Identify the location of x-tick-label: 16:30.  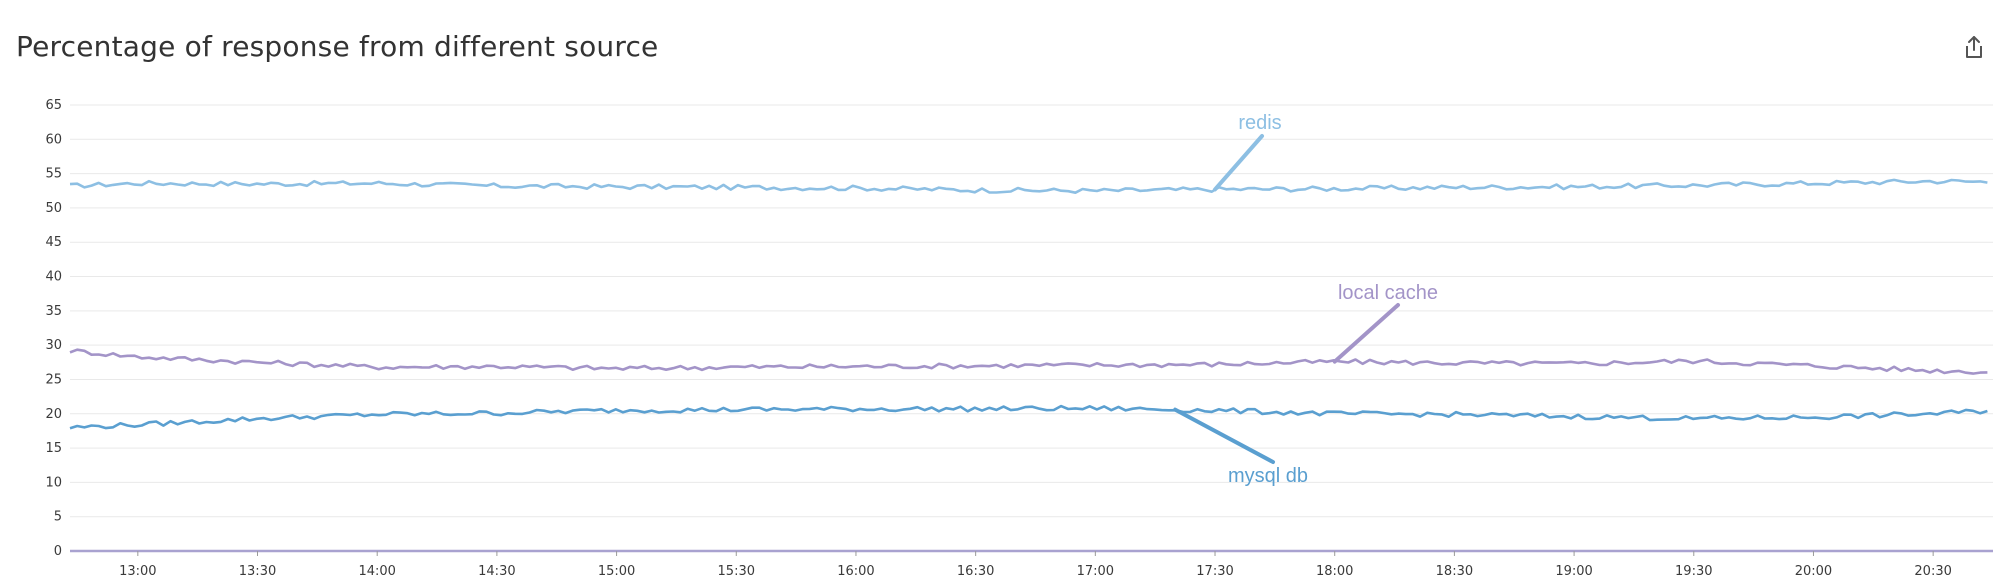
(975, 571).